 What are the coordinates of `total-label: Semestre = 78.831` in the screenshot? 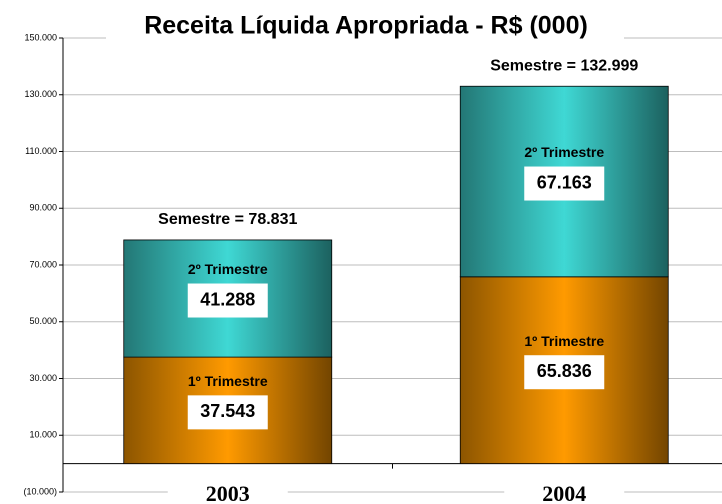 It's located at (227, 219).